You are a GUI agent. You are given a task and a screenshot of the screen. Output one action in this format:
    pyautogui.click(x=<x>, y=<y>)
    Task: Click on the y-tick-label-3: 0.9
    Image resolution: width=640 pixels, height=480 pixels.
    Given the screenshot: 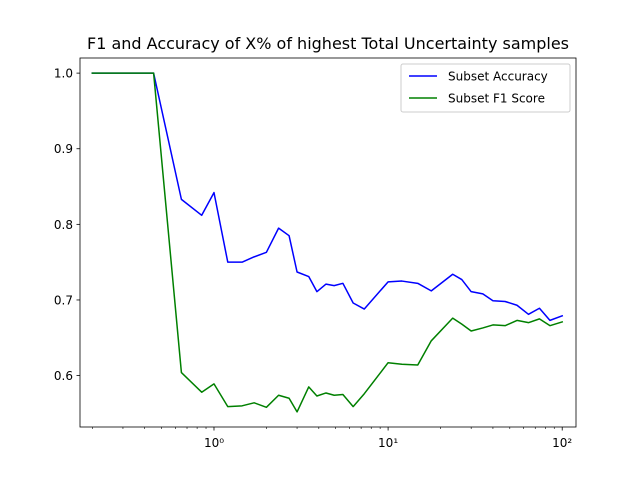 What is the action you would take?
    pyautogui.click(x=63, y=149)
    